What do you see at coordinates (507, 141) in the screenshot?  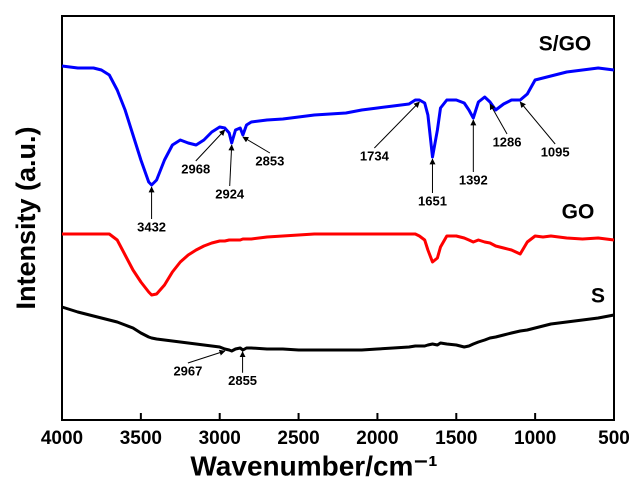 I see `peak-label: 1286` at bounding box center [507, 141].